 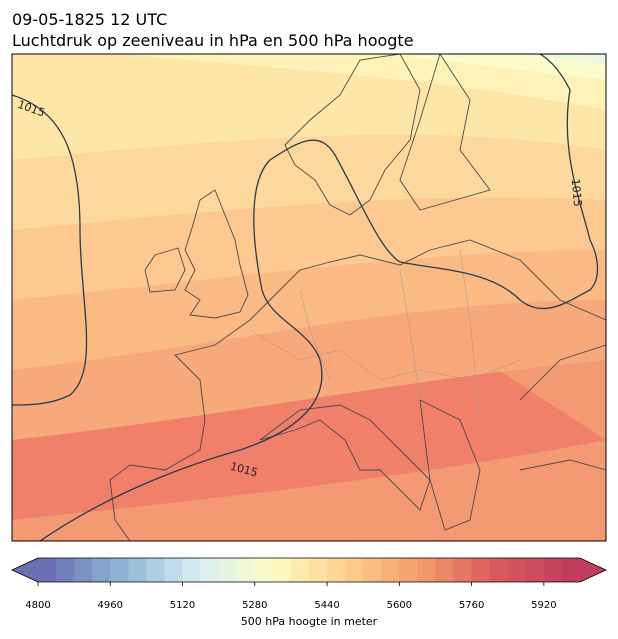 What do you see at coordinates (50, 250) in the screenshot?
I see `isobar` at bounding box center [50, 250].